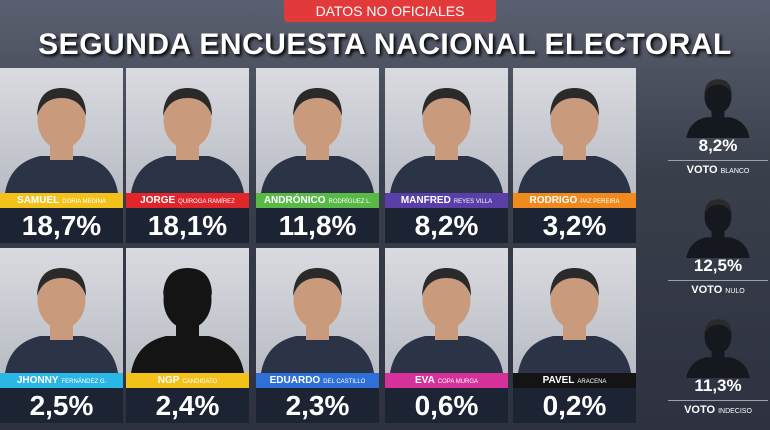  Describe the element at coordinates (317, 405) in the screenshot. I see `percent: 2,3%` at that location.